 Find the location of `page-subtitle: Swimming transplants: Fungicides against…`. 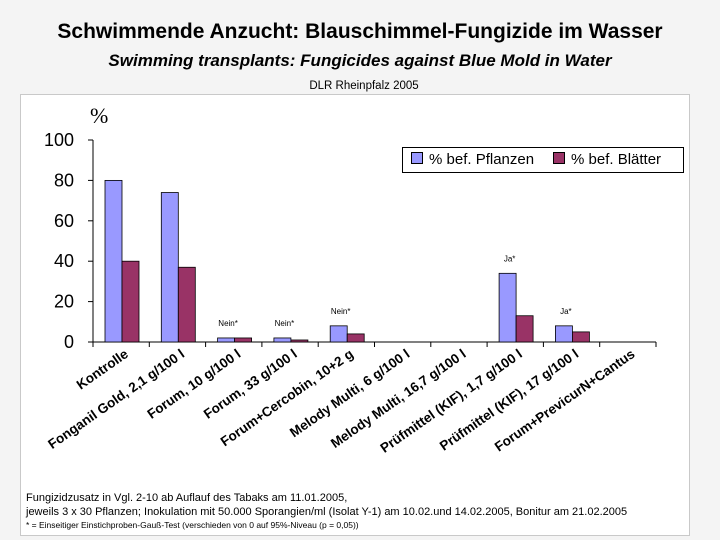

page-subtitle: Swimming transplants: Fungicides against… is located at coordinates (360, 60).